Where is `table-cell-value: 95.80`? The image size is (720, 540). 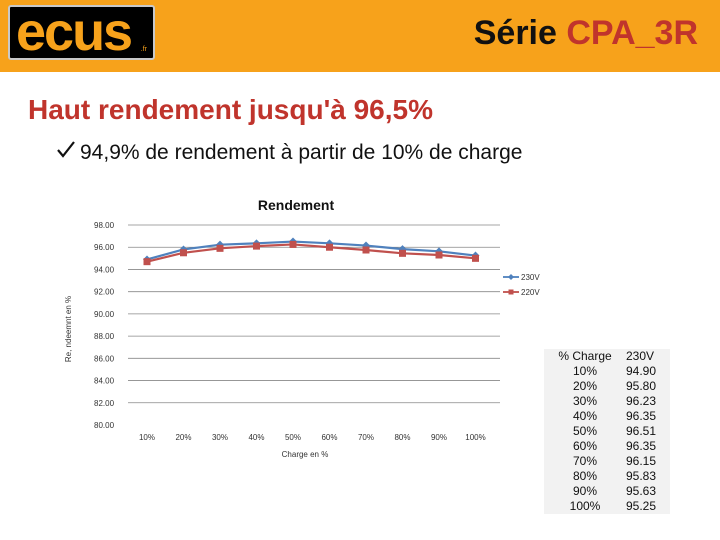 table-cell-value: 95.80 is located at coordinates (641, 386).